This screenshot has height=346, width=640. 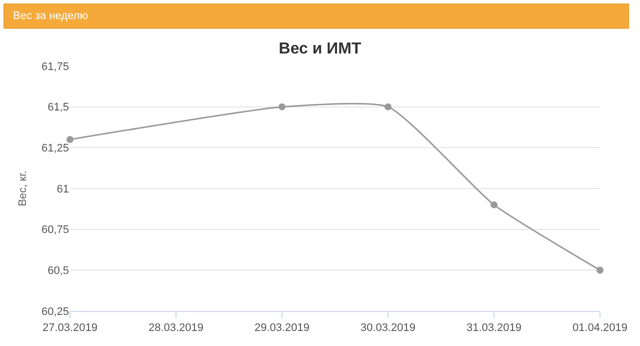 What do you see at coordinates (176, 328) in the screenshot?
I see `x-tick-label: 28.03.2019` at bounding box center [176, 328].